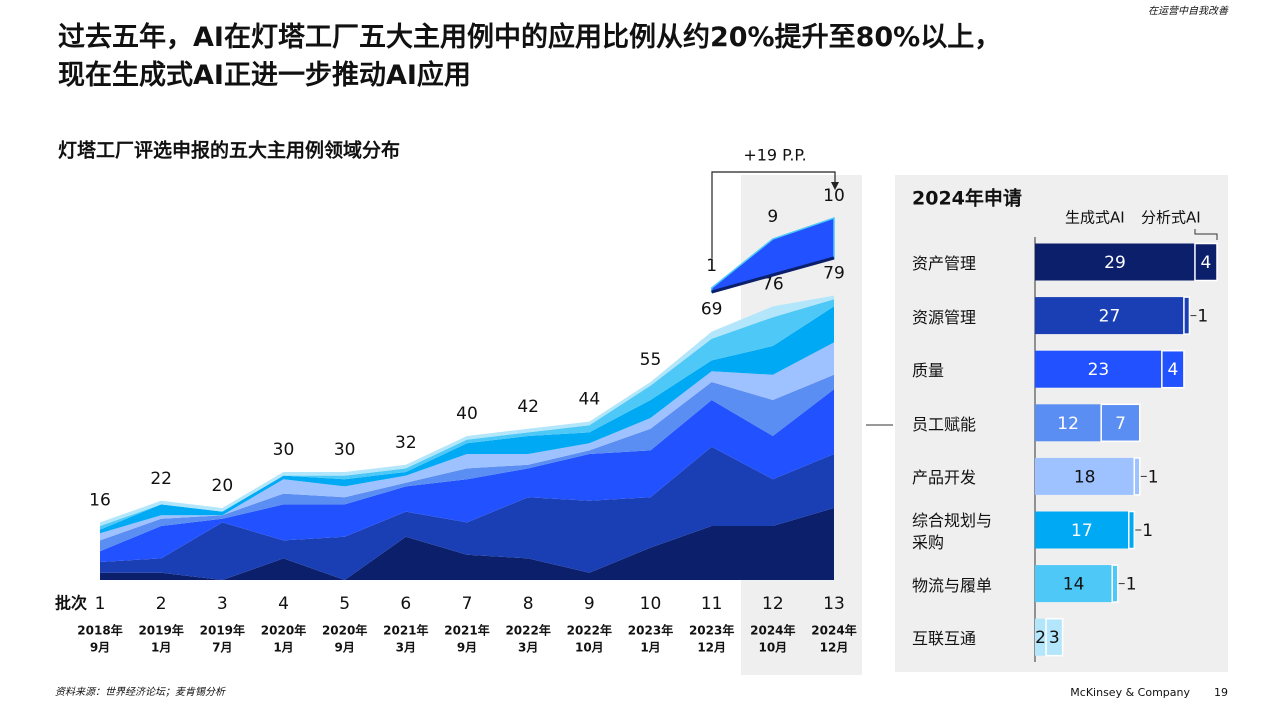 The image size is (1268, 704). I want to click on source: 资料来源：世界经济论坛；麦肯锡分析, so click(140, 692).